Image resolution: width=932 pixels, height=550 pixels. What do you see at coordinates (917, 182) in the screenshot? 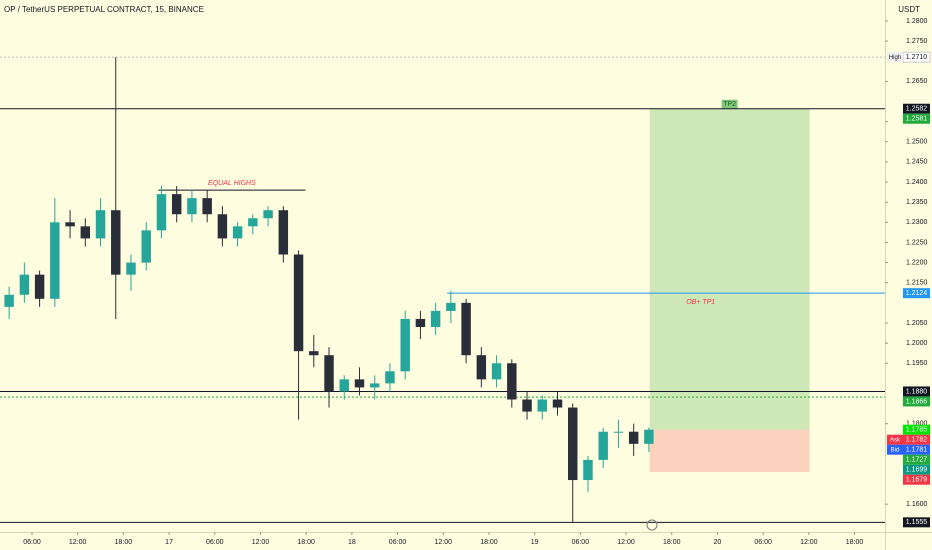
I see `y-tick-label: 1.2400` at bounding box center [917, 182].